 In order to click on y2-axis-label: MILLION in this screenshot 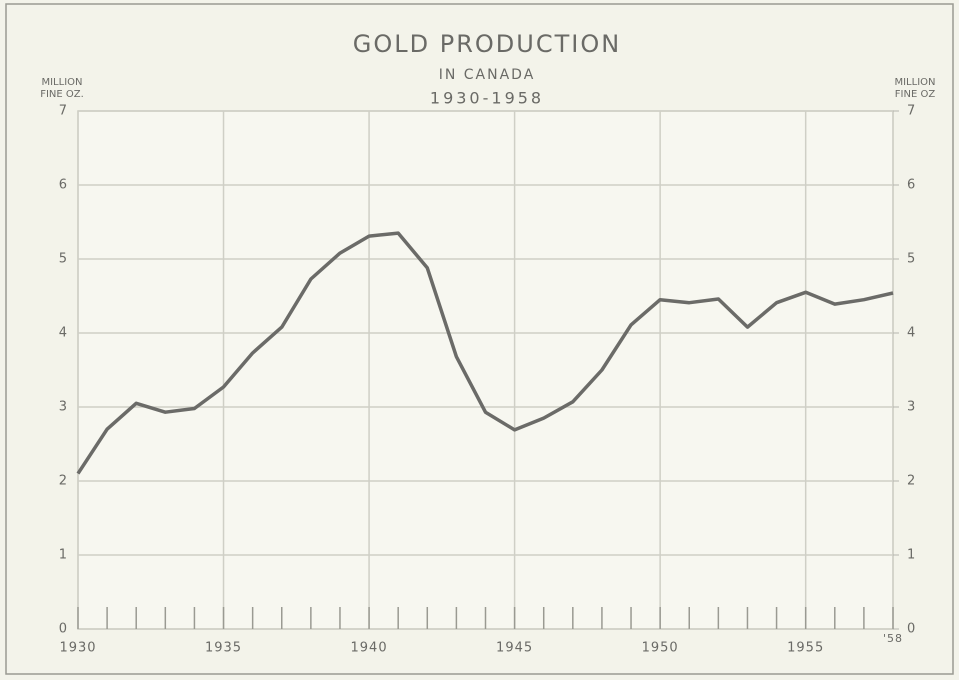, I will do `click(914, 82)`.